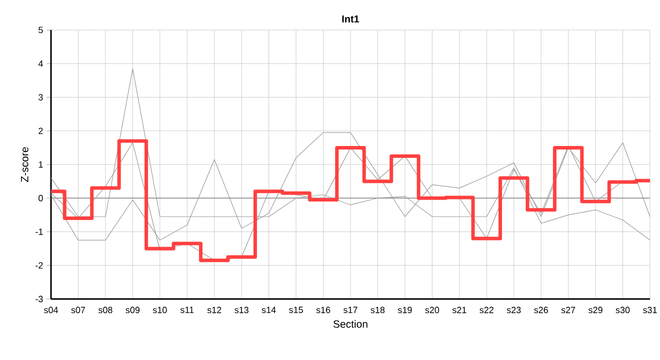  What do you see at coordinates (377, 310) in the screenshot?
I see `x-tick-label: s18` at bounding box center [377, 310].